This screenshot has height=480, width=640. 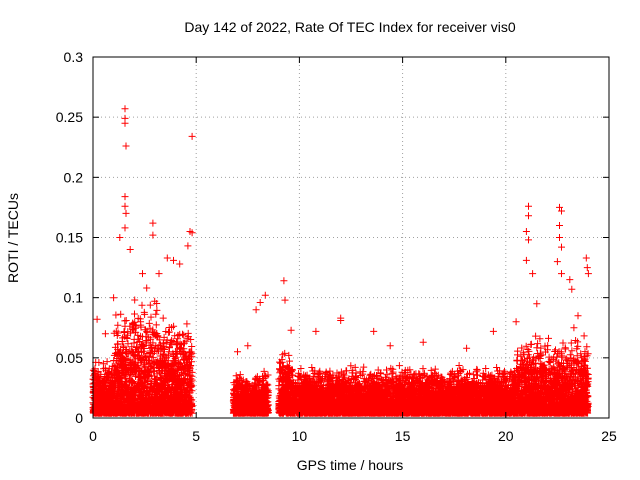 What do you see at coordinates (74, 177) in the screenshot?
I see `y-tick-label: 0.2` at bounding box center [74, 177].